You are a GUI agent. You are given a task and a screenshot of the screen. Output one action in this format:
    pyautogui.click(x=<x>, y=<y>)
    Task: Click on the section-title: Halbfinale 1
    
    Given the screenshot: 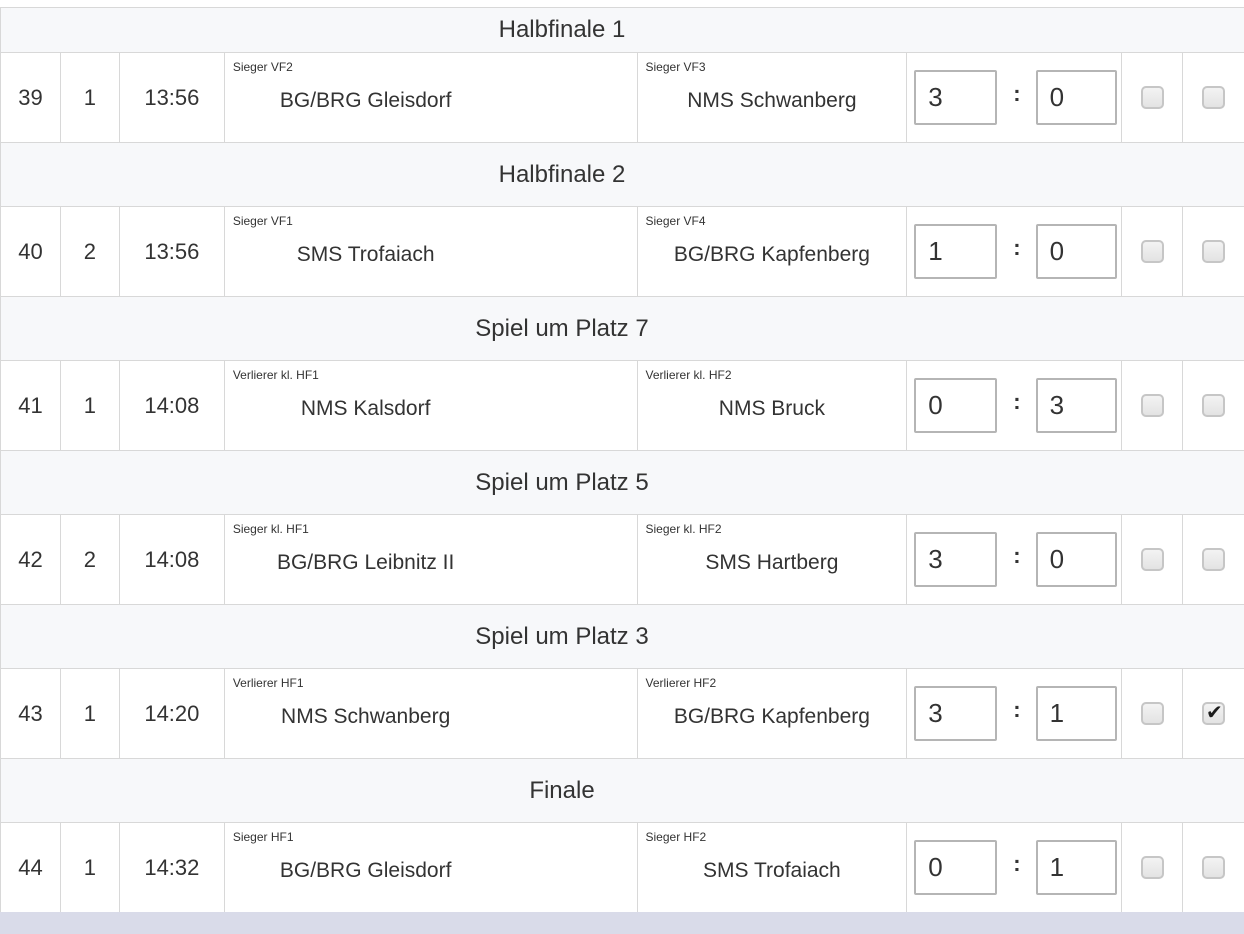 What is the action you would take?
    pyautogui.click(x=562, y=29)
    